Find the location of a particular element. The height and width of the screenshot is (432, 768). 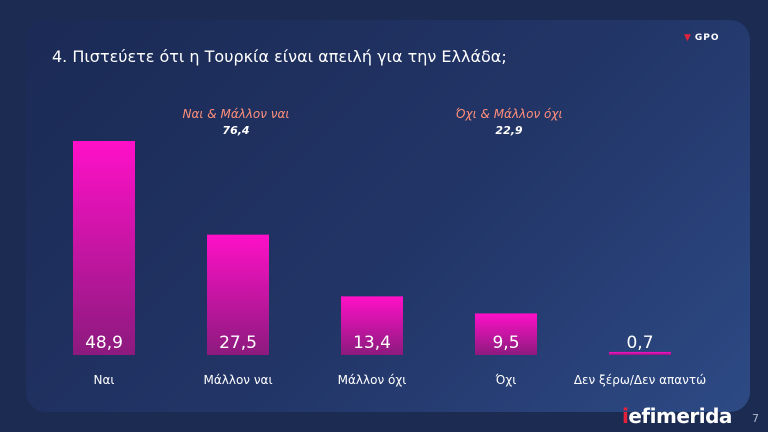

gpo-logo: ▼ GPO is located at coordinates (702, 38).